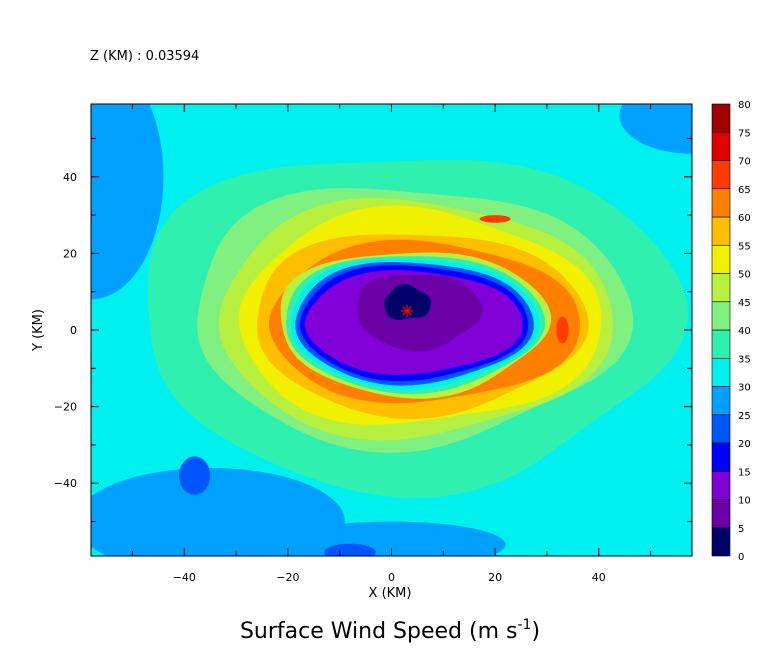 Image resolution: width=768 pixels, height=662 pixels. I want to click on colorbar-label: 5, so click(741, 529).